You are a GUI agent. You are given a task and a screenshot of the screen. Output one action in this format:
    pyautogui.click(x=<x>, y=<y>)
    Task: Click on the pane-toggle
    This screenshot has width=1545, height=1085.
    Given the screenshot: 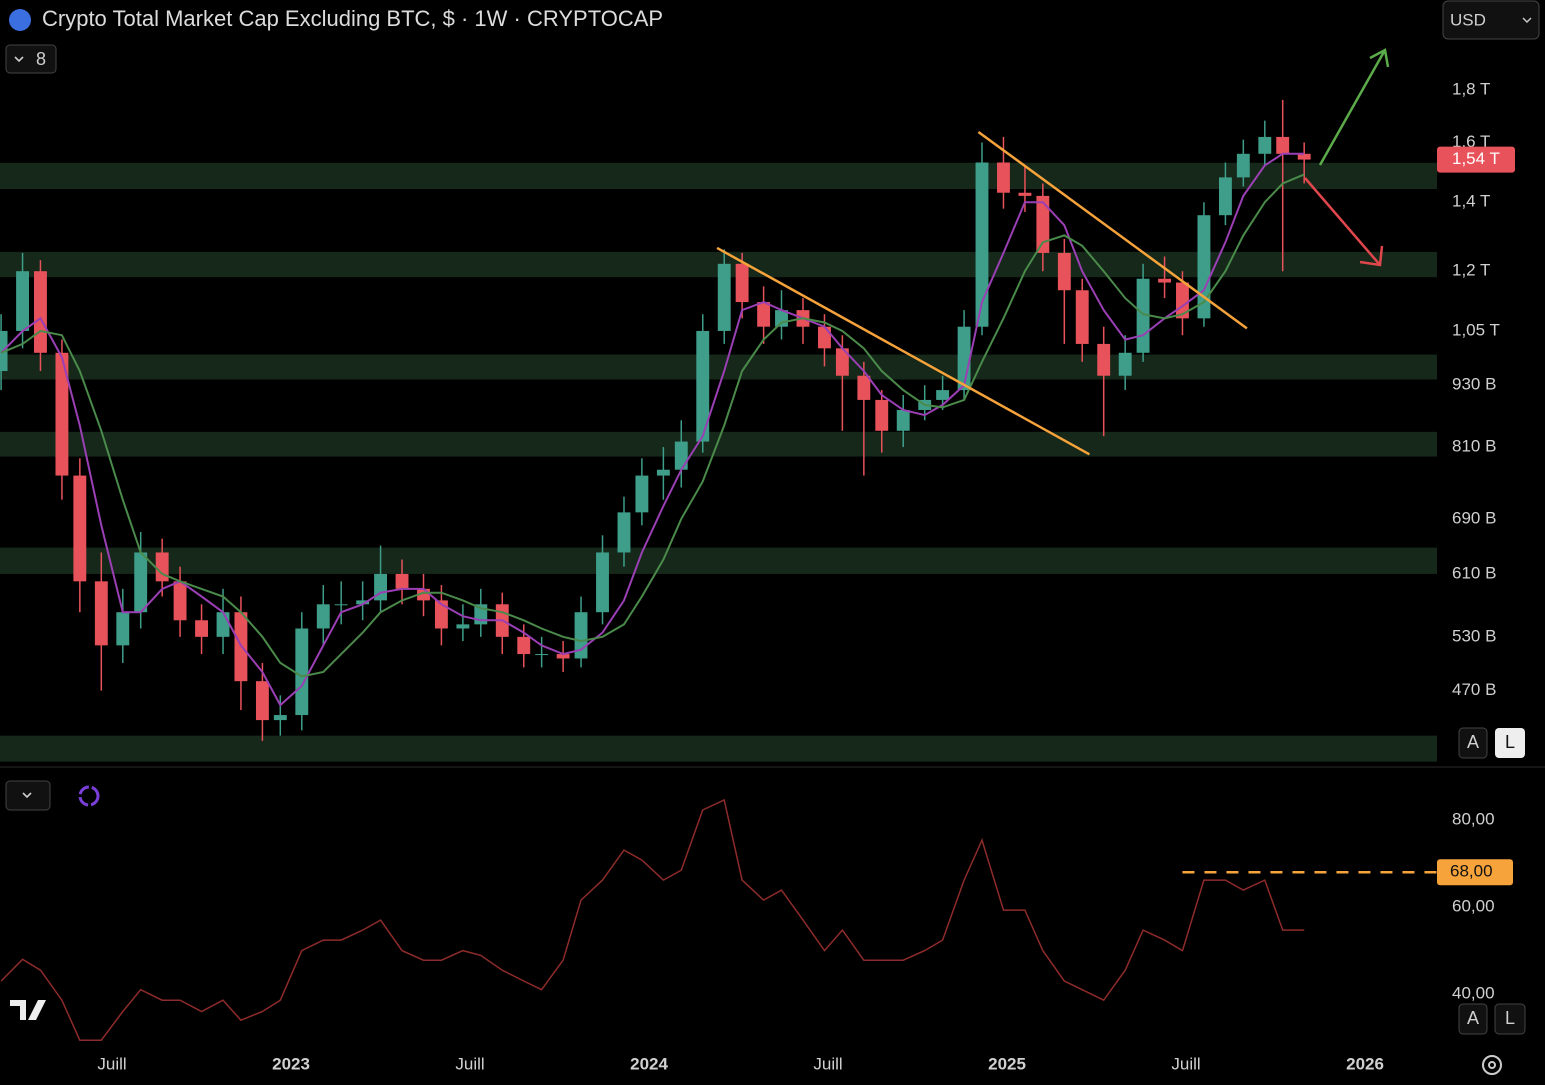 What is the action you would take?
    pyautogui.click(x=28, y=795)
    